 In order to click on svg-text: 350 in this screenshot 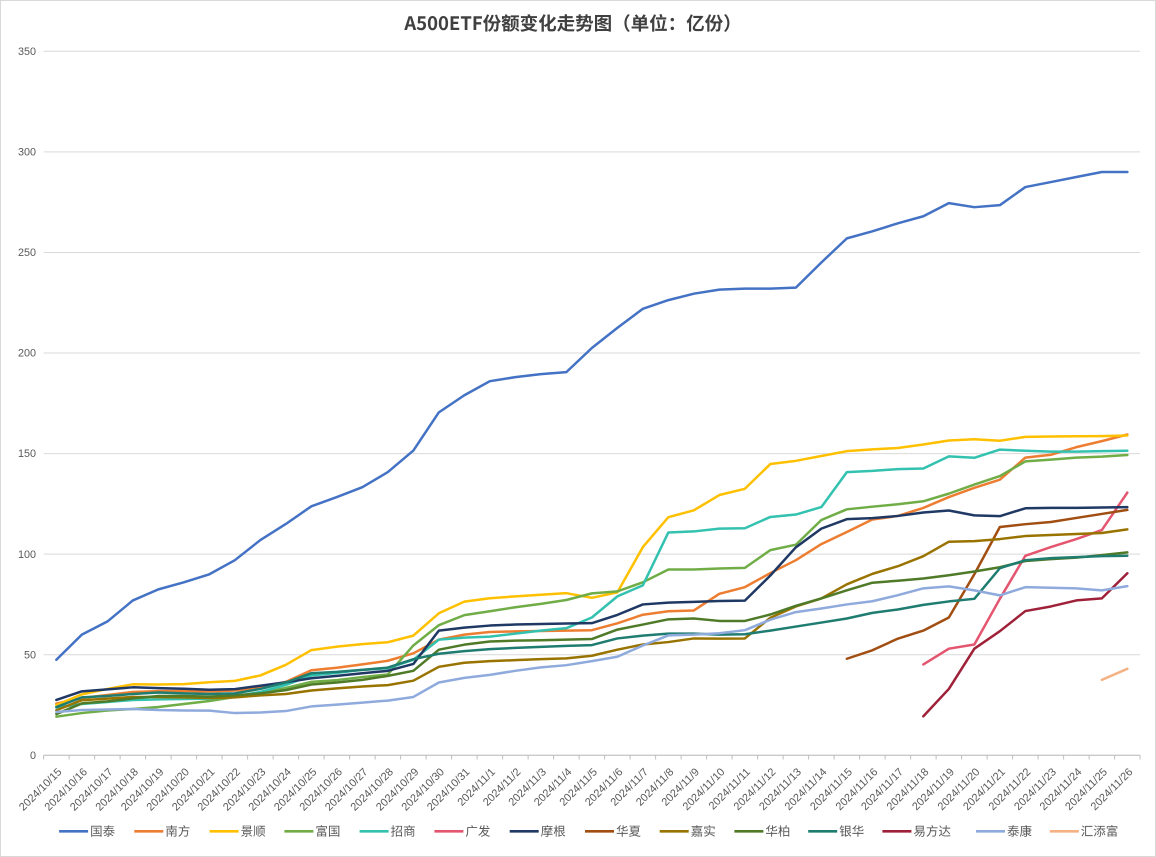, I will do `click(27, 52)`.